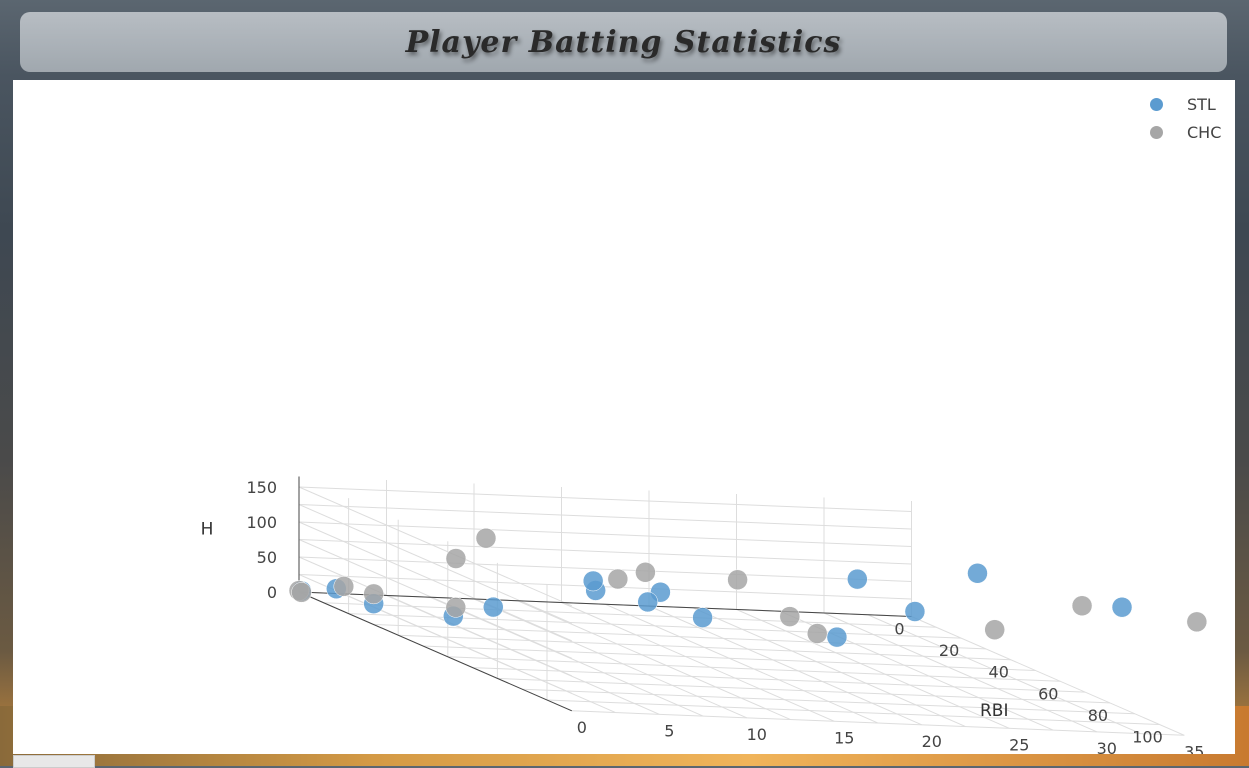  I want to click on hr-tick-label: 30, so click(1107, 746).